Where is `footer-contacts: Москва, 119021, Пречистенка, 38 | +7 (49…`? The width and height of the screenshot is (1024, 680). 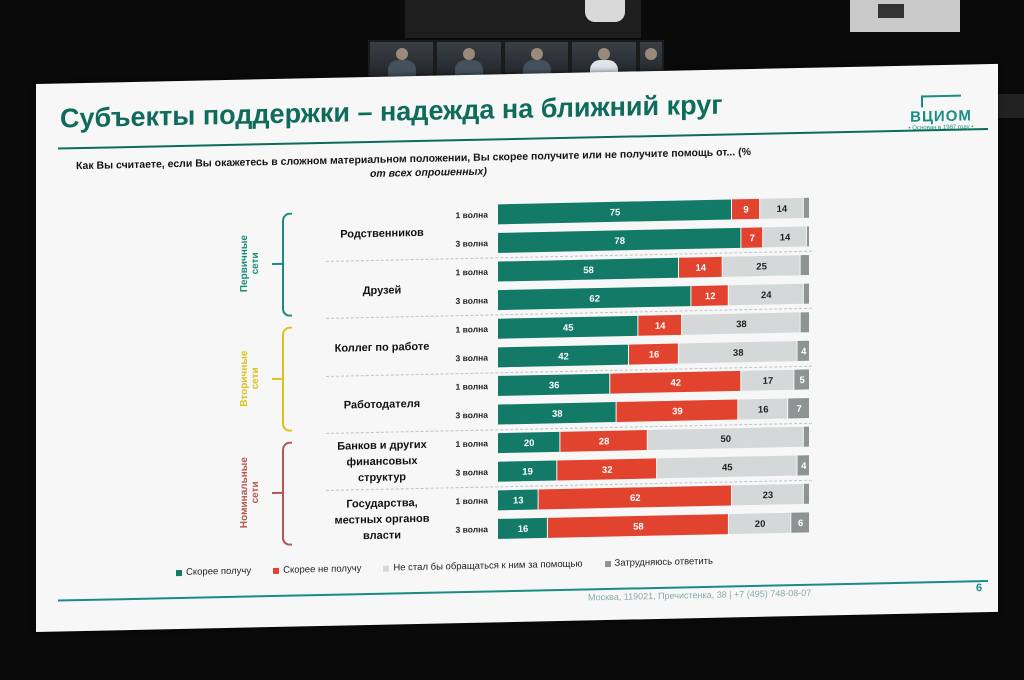
footer-contacts: Москва, 119021, Пречистенка, 38 | +7 (49… is located at coordinates (700, 595).